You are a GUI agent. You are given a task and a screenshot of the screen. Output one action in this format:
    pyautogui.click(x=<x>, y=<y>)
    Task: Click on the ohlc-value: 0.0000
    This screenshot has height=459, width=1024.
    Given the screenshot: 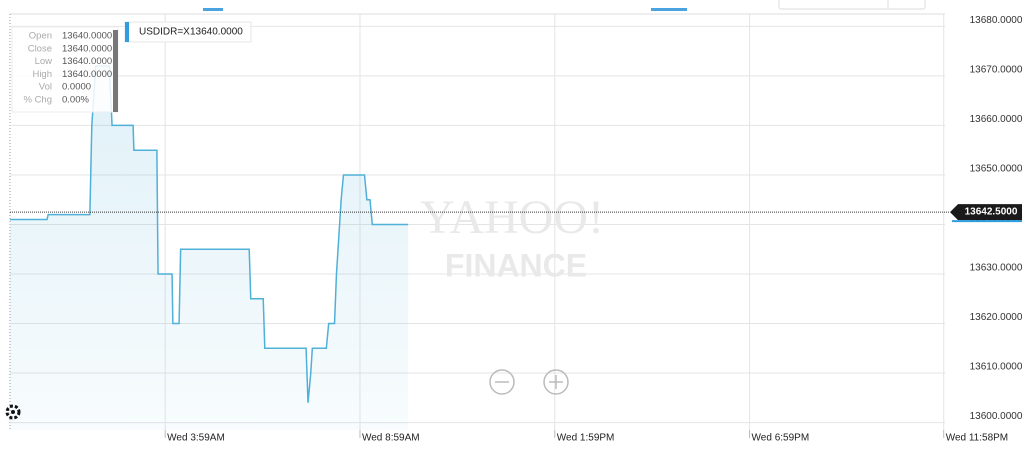 What is the action you would take?
    pyautogui.click(x=76, y=87)
    